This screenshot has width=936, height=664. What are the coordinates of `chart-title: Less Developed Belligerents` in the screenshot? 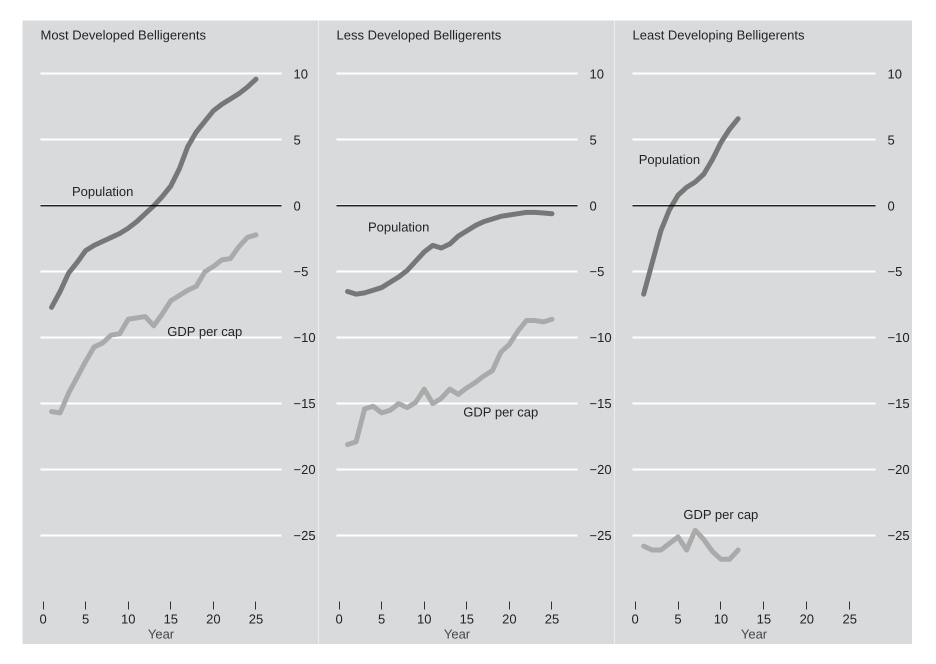 It's located at (419, 35).